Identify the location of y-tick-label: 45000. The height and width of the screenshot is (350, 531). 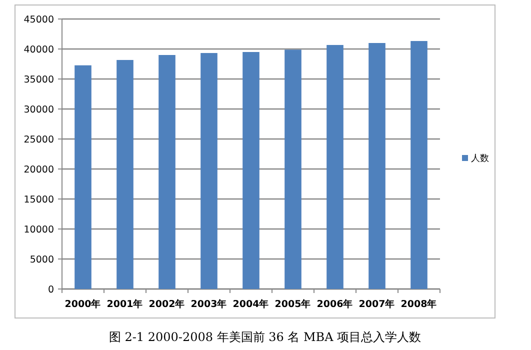
(39, 20).